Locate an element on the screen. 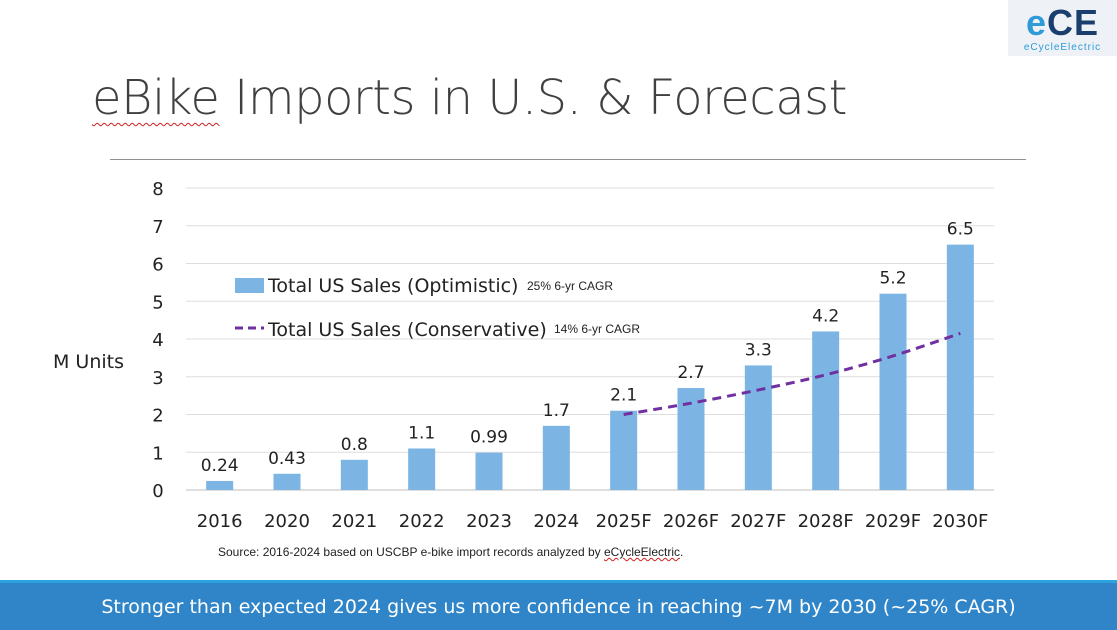 The width and height of the screenshot is (1117, 630). conservative-series-line is located at coordinates (792, 373).